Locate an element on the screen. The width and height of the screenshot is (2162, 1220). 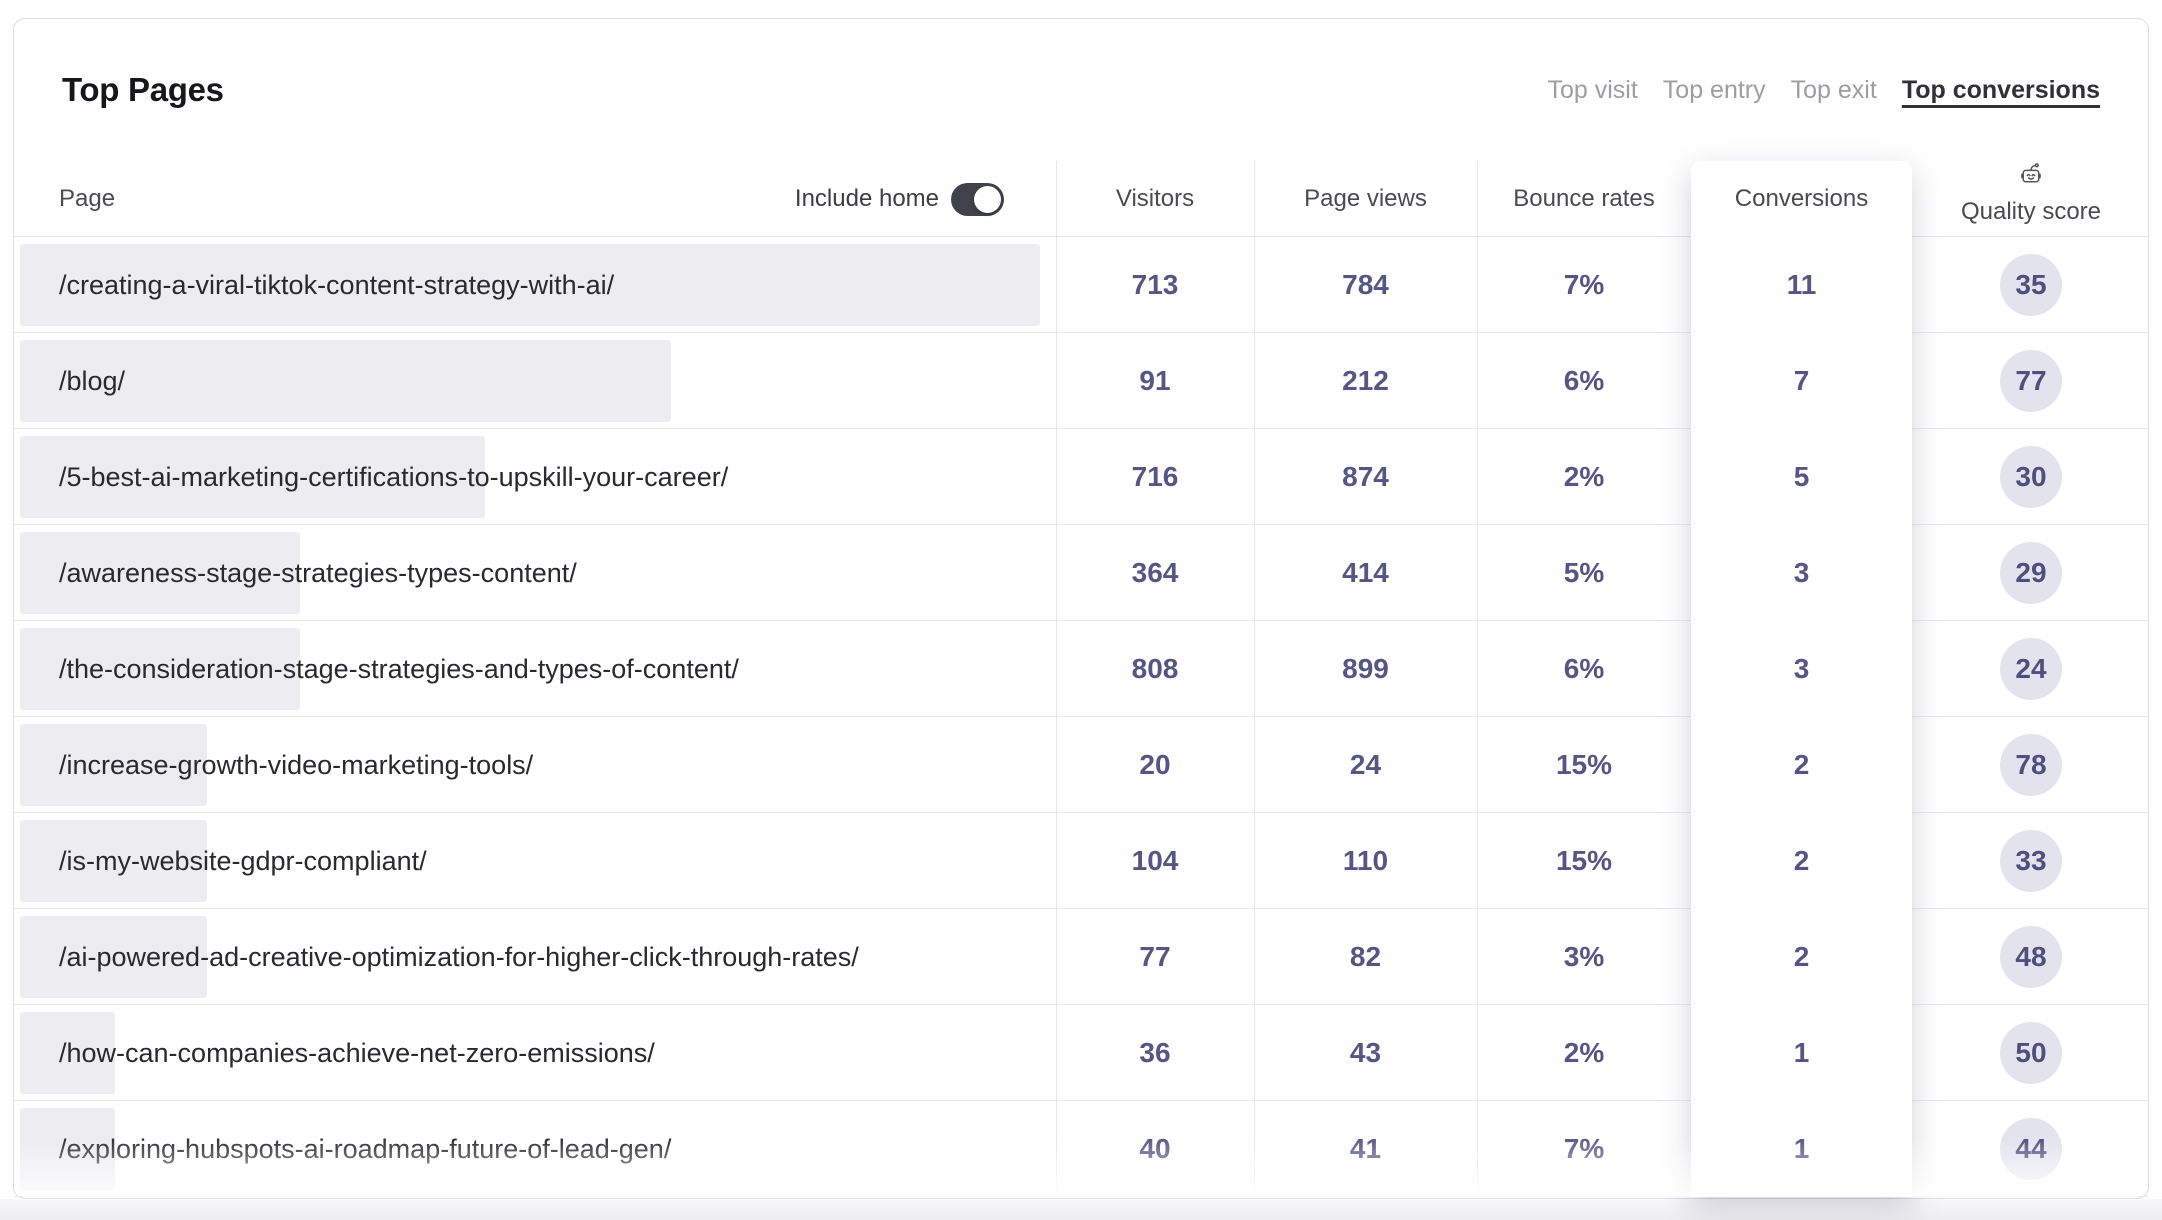
page-url-link: /blog/ is located at coordinates (92, 380).